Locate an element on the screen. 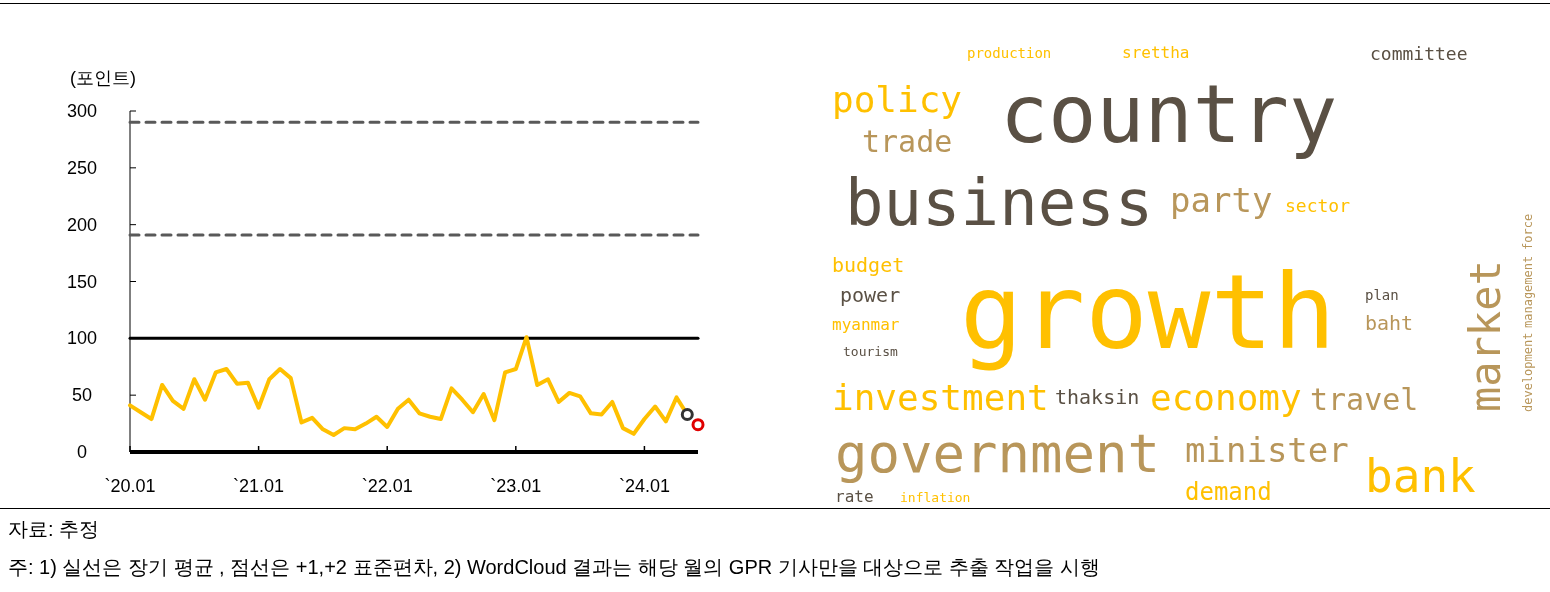  text: 자료: 추정 is located at coordinates (54, 529).